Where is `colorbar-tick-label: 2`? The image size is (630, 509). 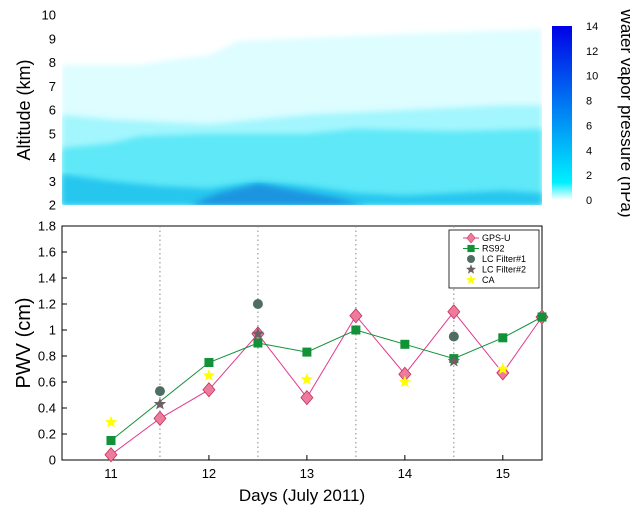
colorbar-tick-label: 2 is located at coordinates (589, 176).